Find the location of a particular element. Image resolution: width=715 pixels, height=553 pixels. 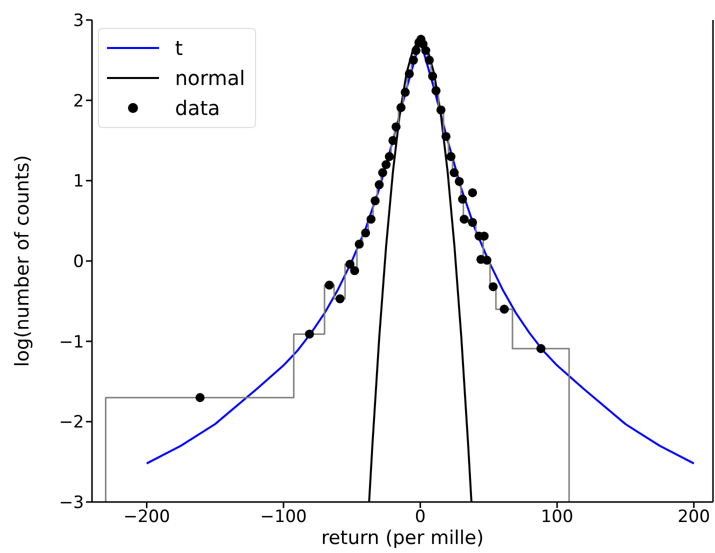

legend-label: data is located at coordinates (197, 108).